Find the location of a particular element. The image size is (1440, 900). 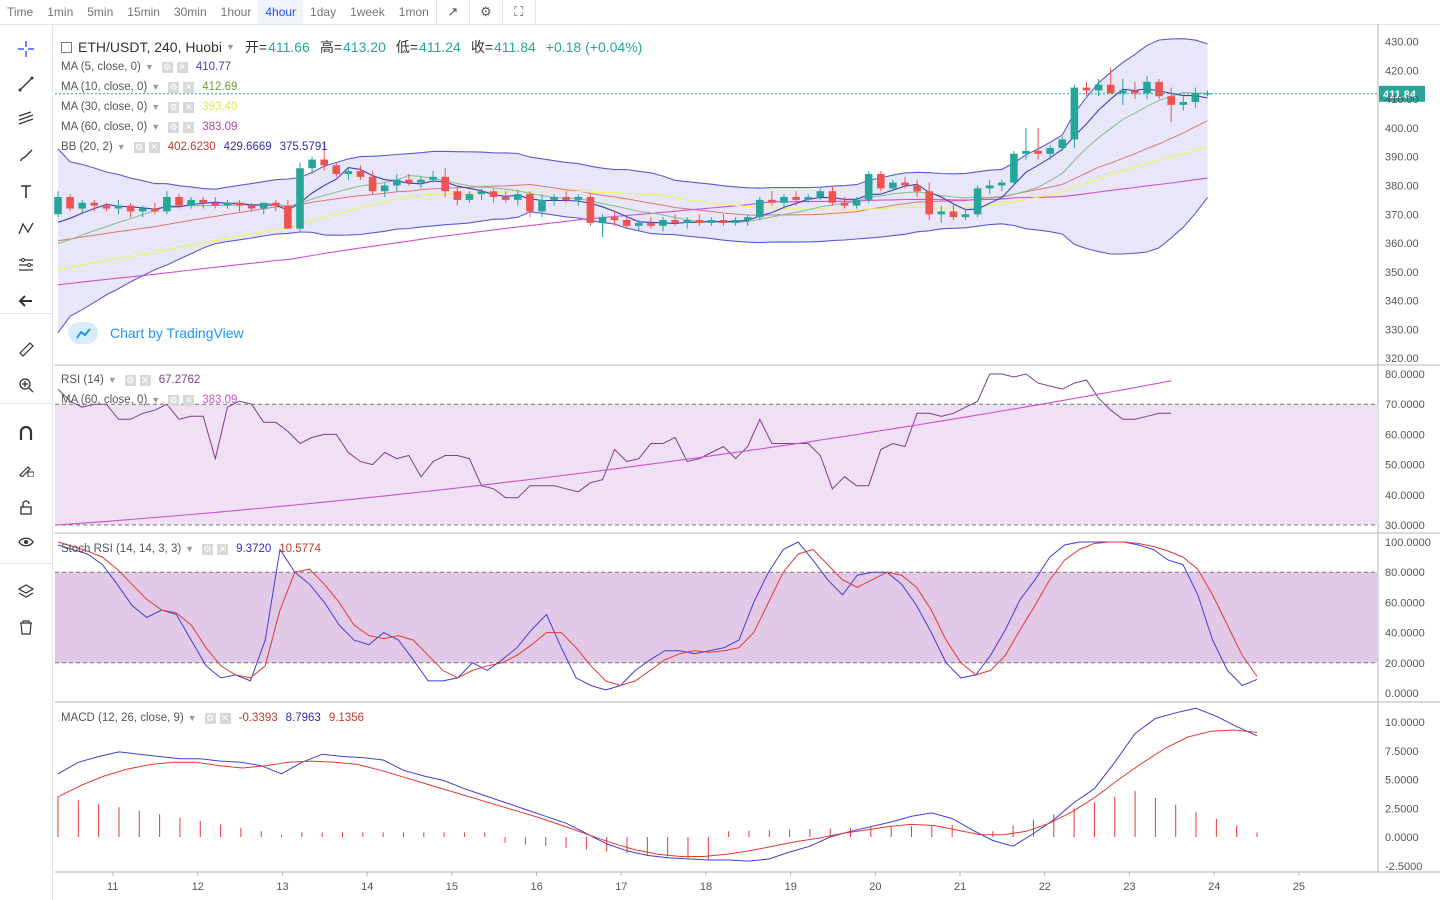

unlock-icon is located at coordinates (26, 507).